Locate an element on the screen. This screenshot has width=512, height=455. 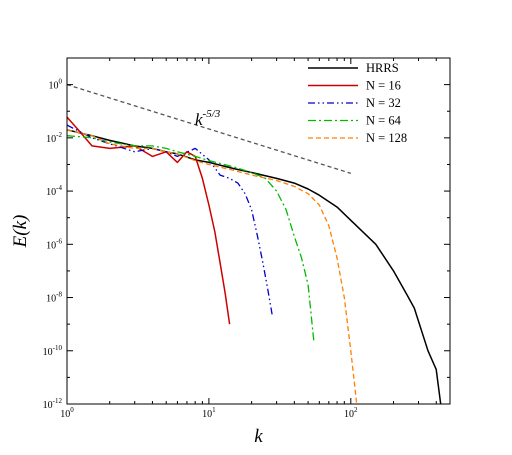
y-axis-label: E(k) is located at coordinates (20, 232).